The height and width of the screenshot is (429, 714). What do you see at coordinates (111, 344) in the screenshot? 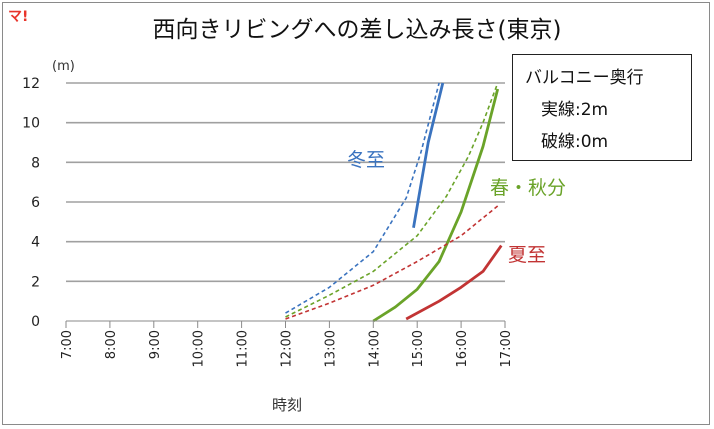
I see `x-tick-label: 8:00` at bounding box center [111, 344].